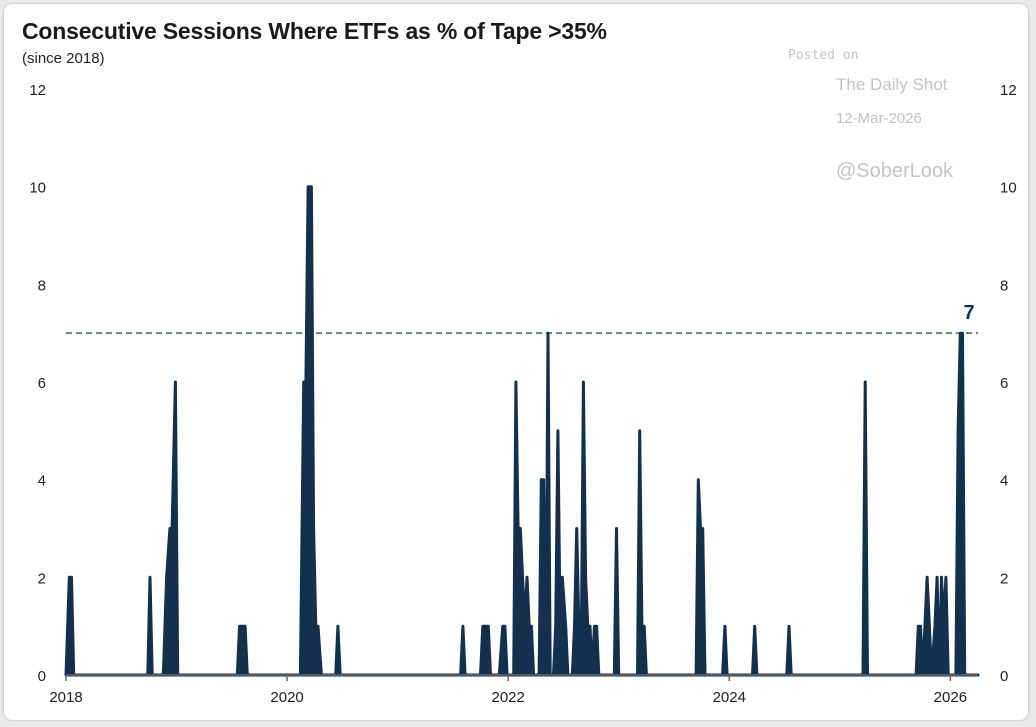 This screenshot has width=1036, height=727. Describe the element at coordinates (1004, 383) in the screenshot. I see `y-tick-label-right: 6` at that location.